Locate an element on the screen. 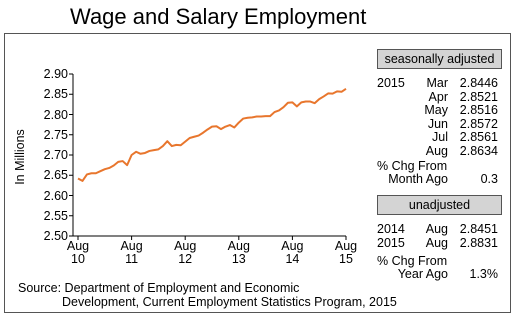 This screenshot has width=515, height=318. row-month: Jun is located at coordinates (437, 123).